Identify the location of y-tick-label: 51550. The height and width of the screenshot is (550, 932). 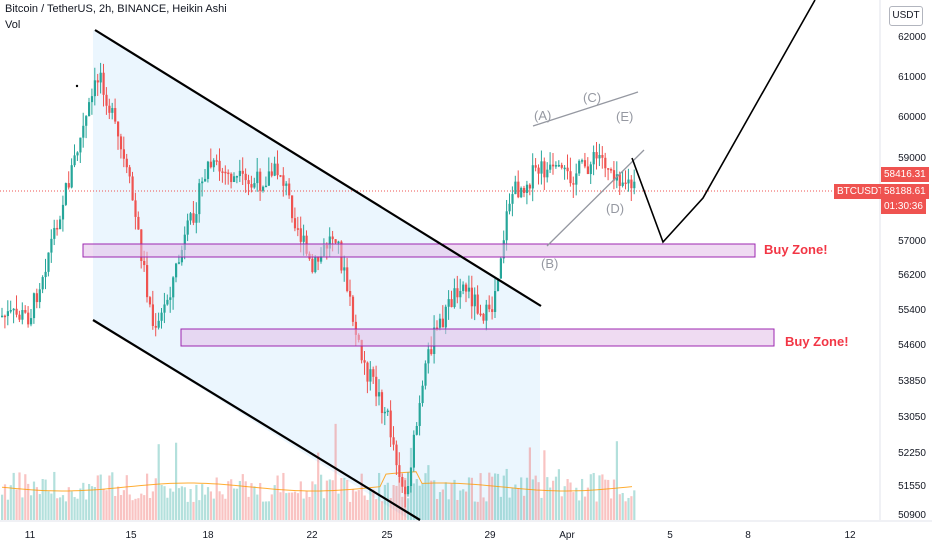
(912, 486).